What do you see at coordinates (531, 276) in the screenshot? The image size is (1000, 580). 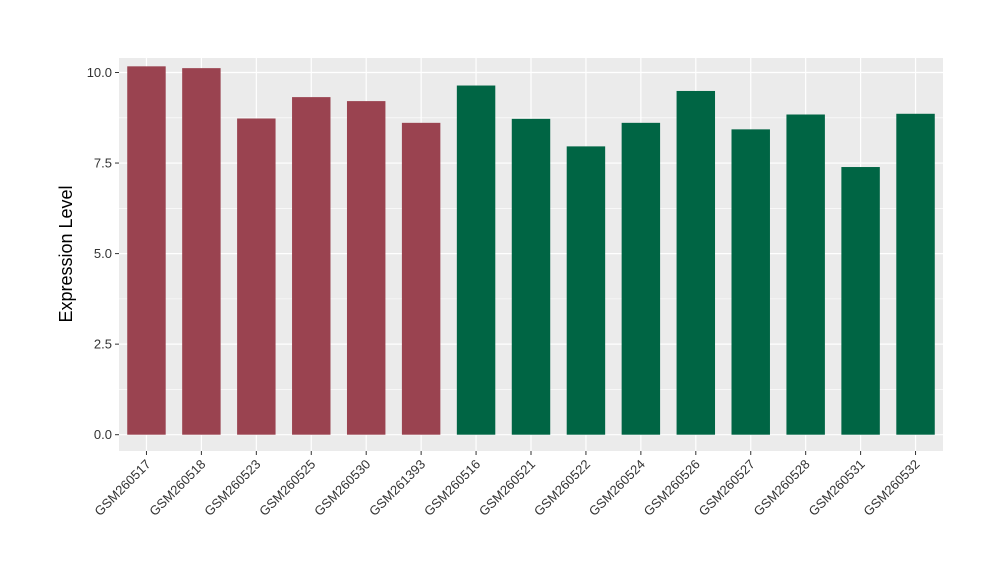 I see `bar-GSM260521` at bounding box center [531, 276].